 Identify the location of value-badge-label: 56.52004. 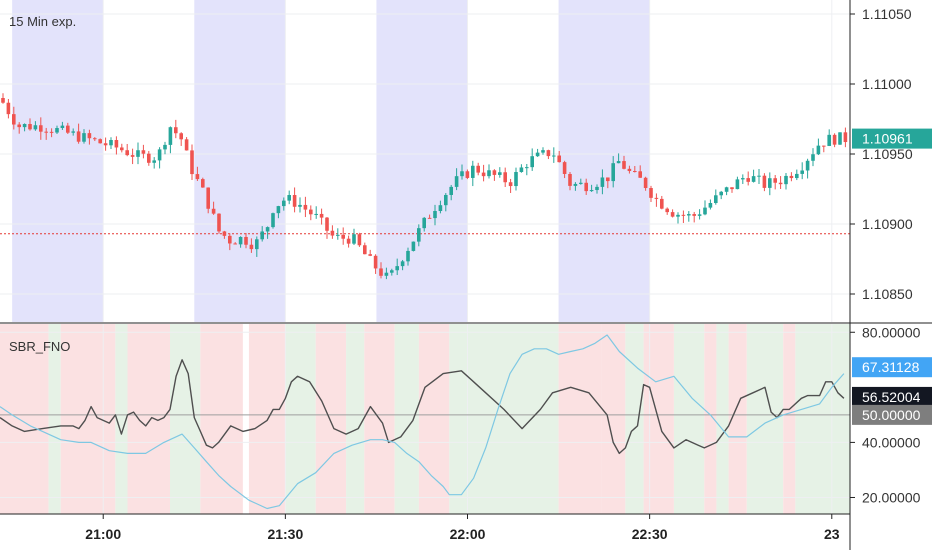
(891, 397).